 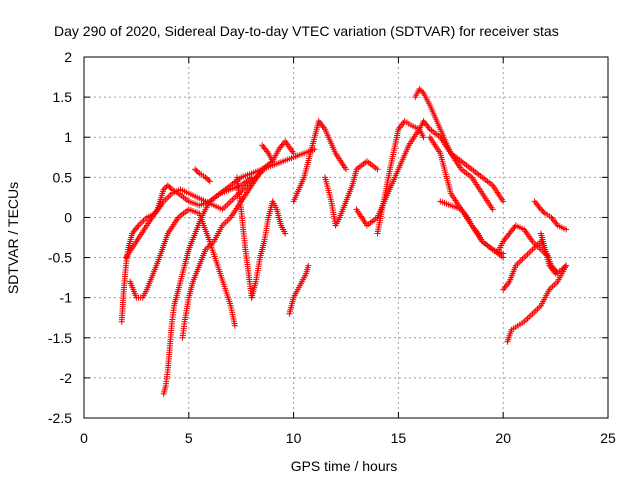 I want to click on series-track-u, so click(x=550, y=215).